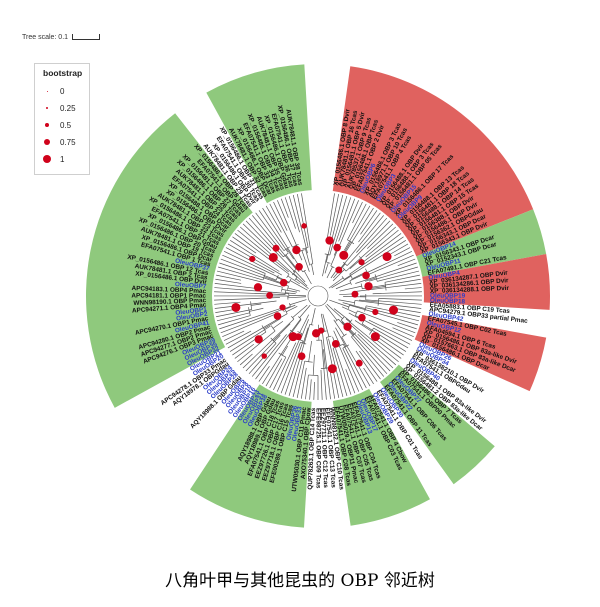  I want to click on leaf-label: EFE98725.1 OBP C09 Tcas, so click(317, 448).